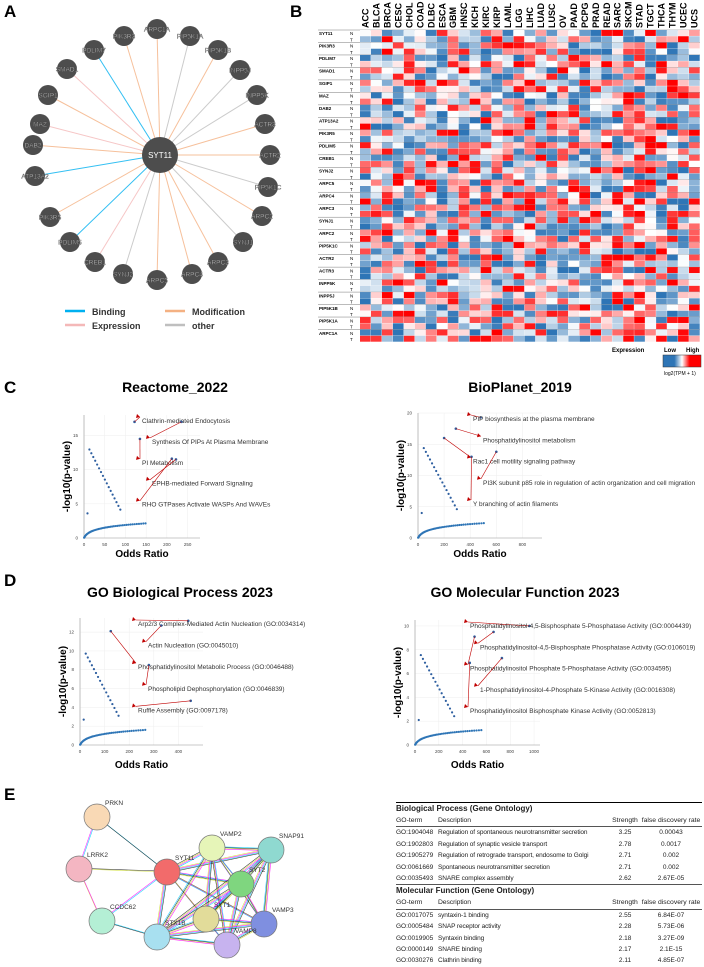 This screenshot has height=967, width=704. Describe the element at coordinates (463, 915) in the screenshot. I see `description-cell: syntaxin-1 binding` at that location.